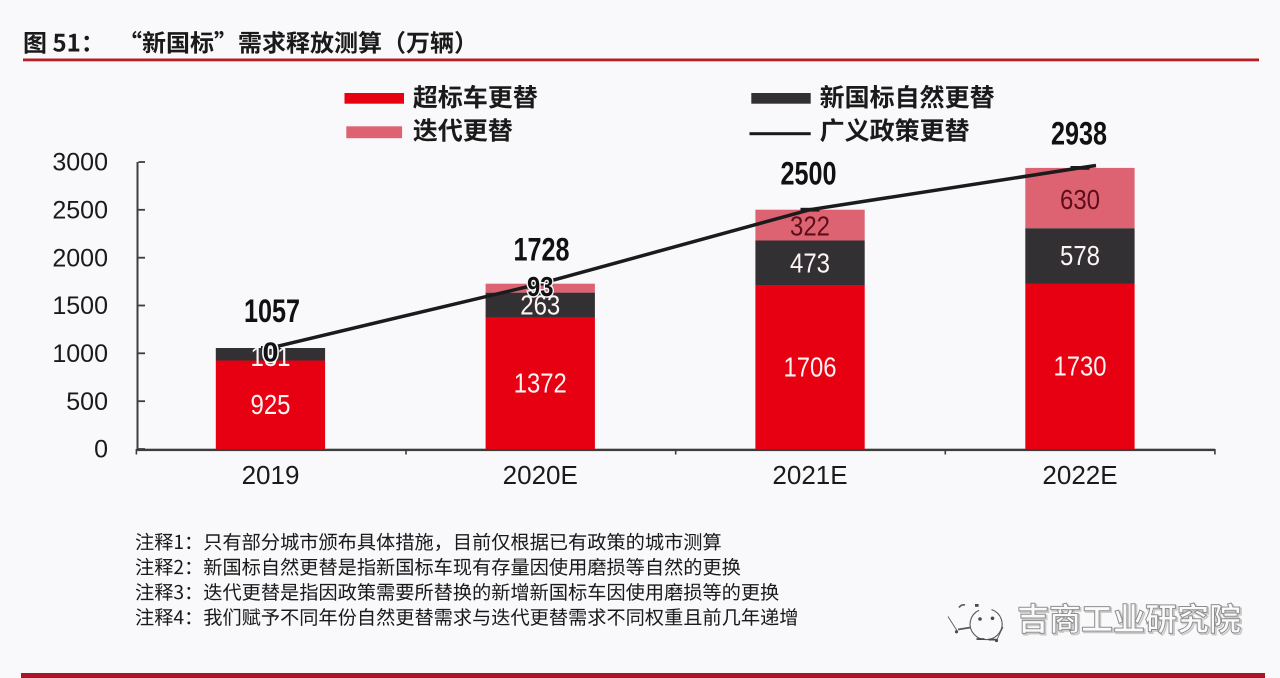  I want to click on svg-text: 2021E, so click(809, 475).